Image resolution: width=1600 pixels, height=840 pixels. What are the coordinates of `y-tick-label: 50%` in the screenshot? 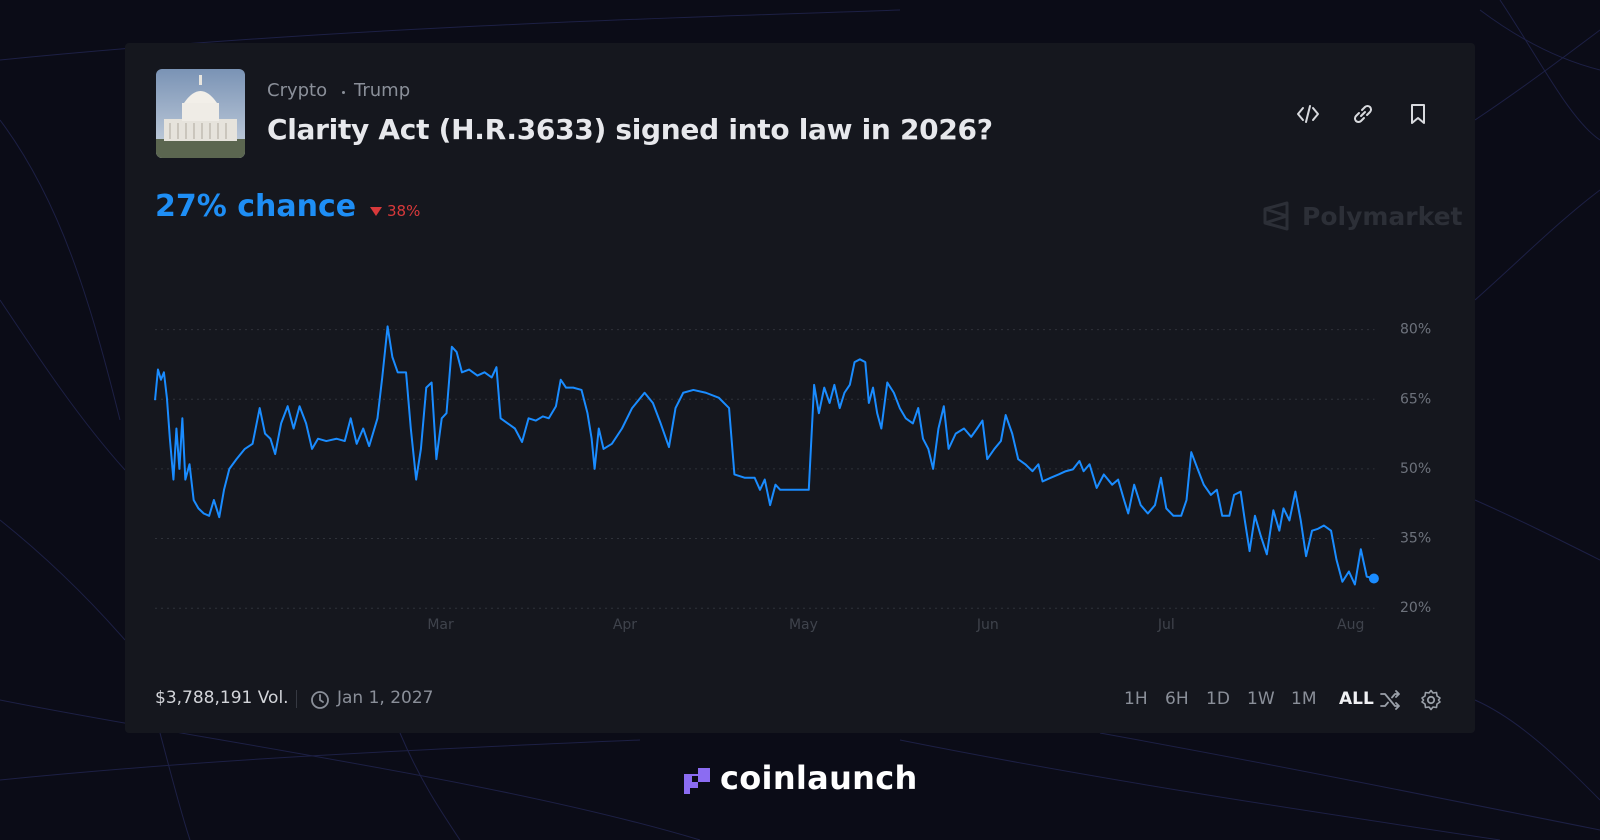 It's located at (1415, 469).